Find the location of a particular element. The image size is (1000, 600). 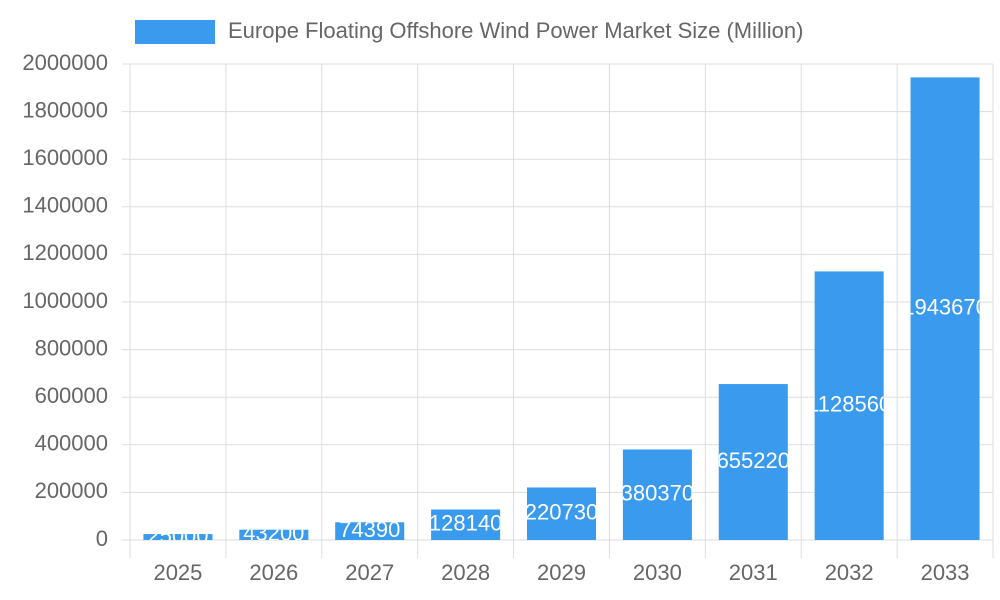

x-tick-label: 2030 is located at coordinates (657, 572).